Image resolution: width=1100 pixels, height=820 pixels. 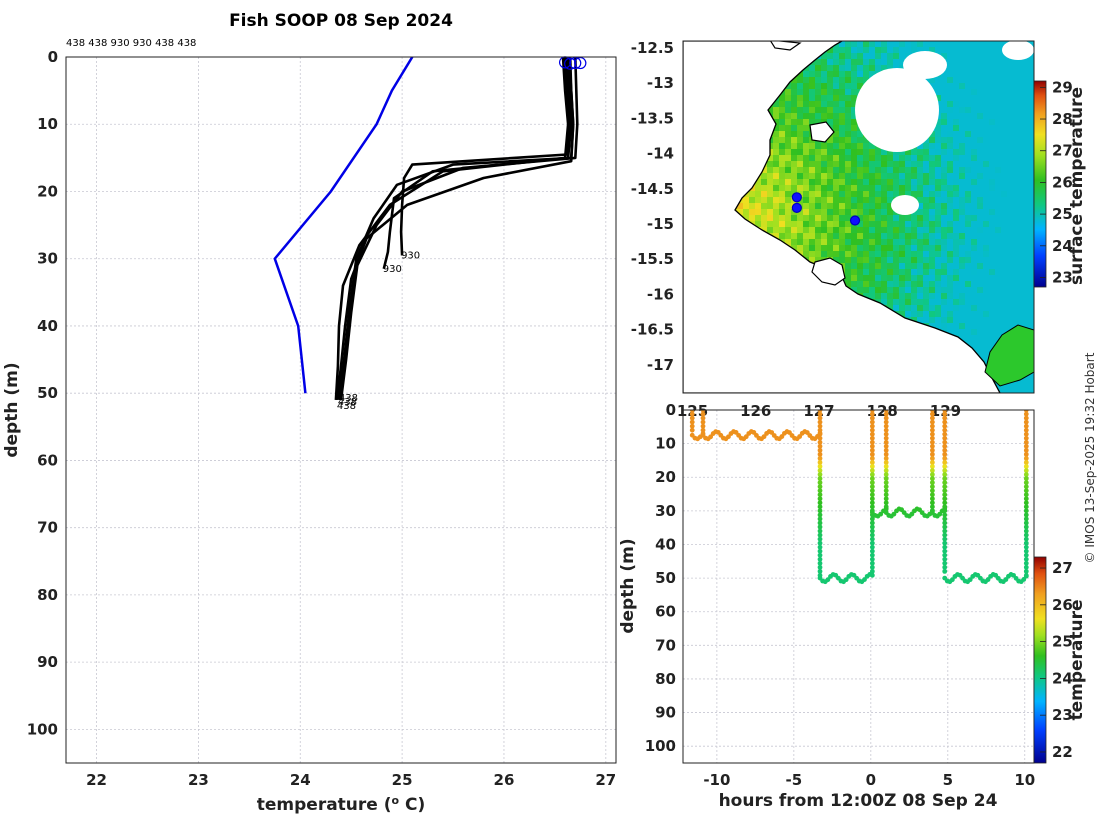 What do you see at coordinates (300, 780) in the screenshot?
I see `profile-x-tick-label: 24` at bounding box center [300, 780].